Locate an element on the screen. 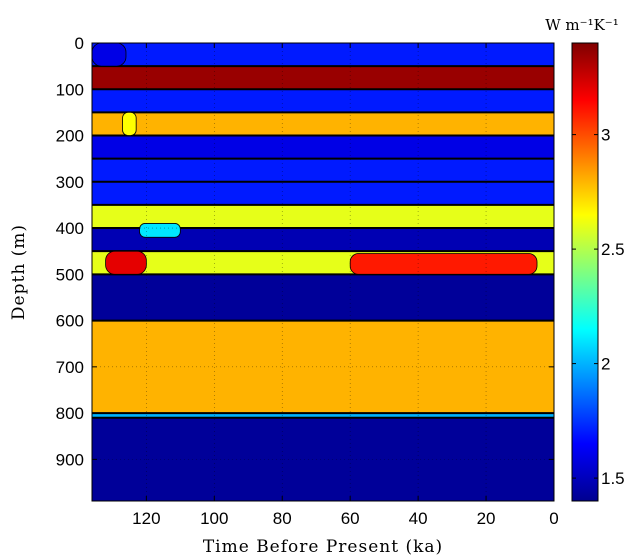 The height and width of the screenshot is (558, 640). colorbar-tick-label: 2 is located at coordinates (605, 364).